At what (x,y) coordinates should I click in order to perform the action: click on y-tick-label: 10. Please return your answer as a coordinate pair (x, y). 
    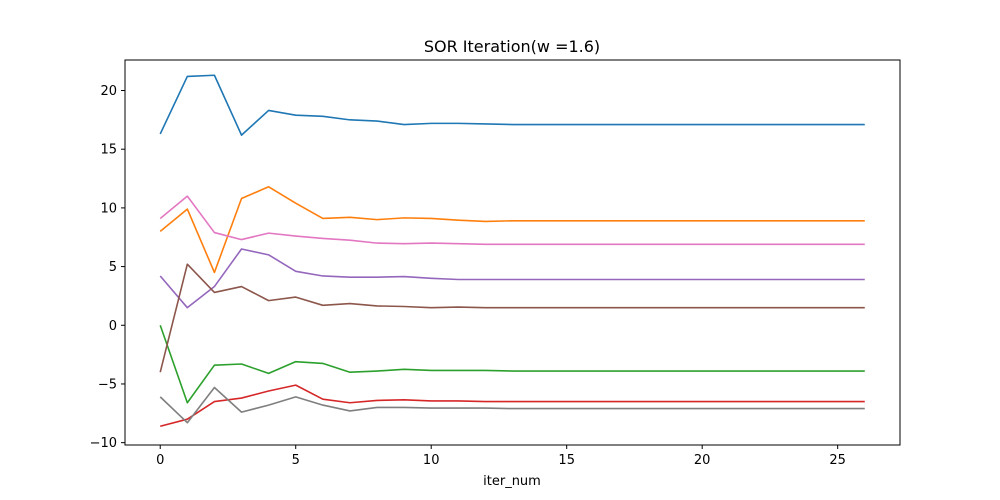
    Looking at the image, I should click on (108, 208).